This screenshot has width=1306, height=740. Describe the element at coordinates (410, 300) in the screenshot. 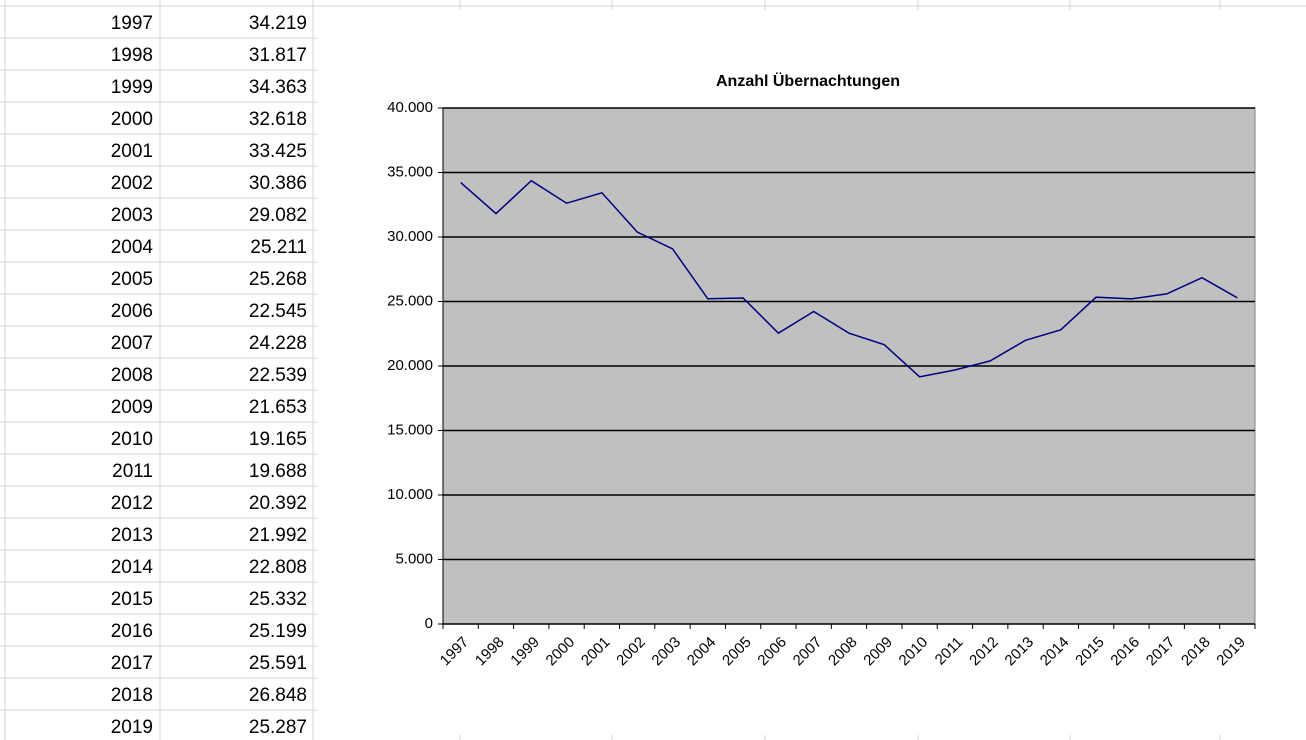

I see `y-tick-label: 25.000` at that location.